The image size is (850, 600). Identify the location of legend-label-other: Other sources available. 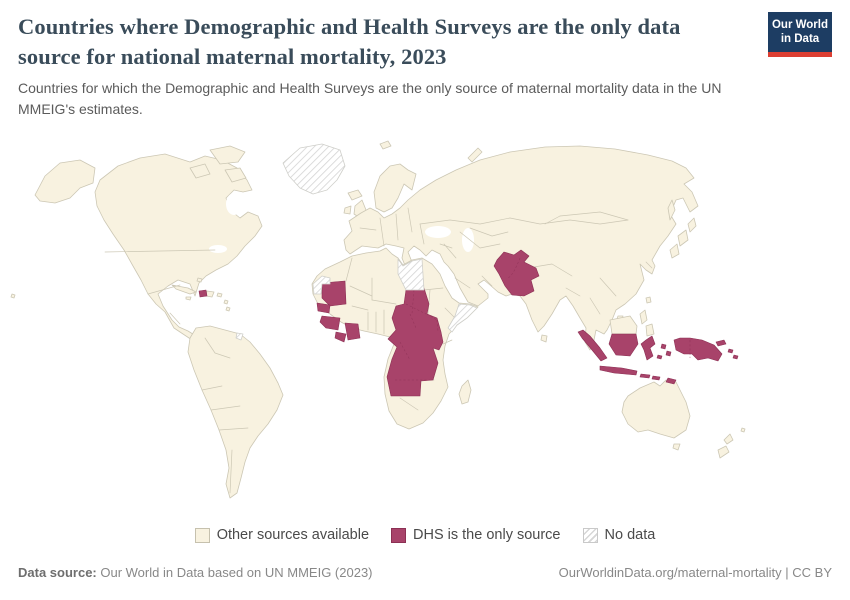
(293, 535).